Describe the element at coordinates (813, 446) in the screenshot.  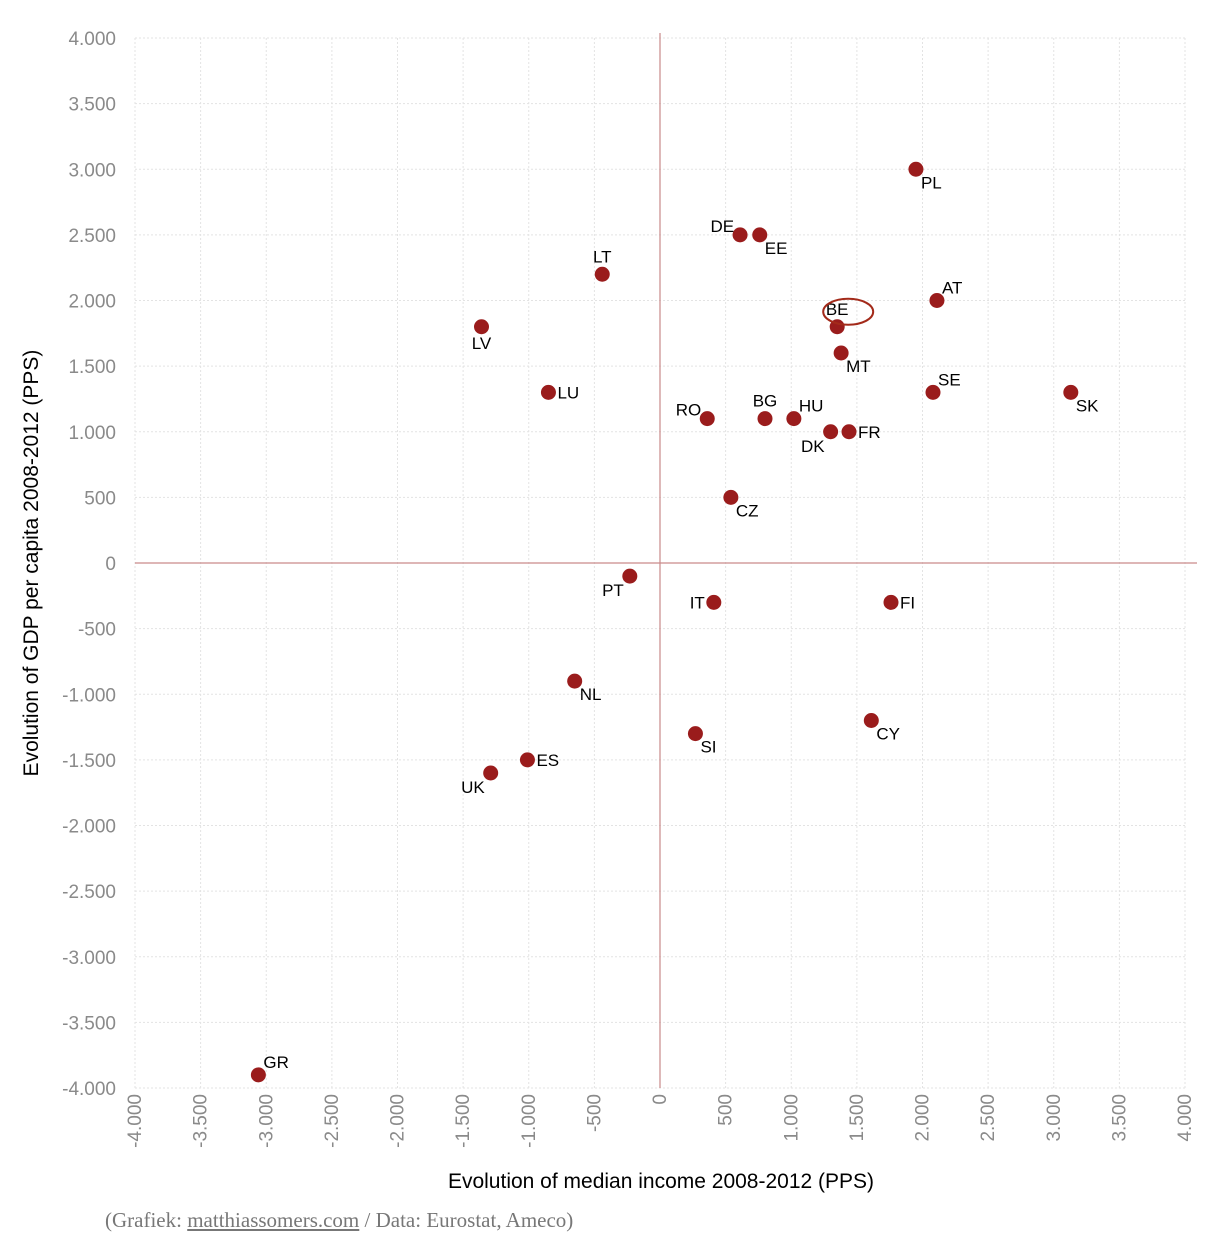
I see `point-label-dk: DK` at that location.